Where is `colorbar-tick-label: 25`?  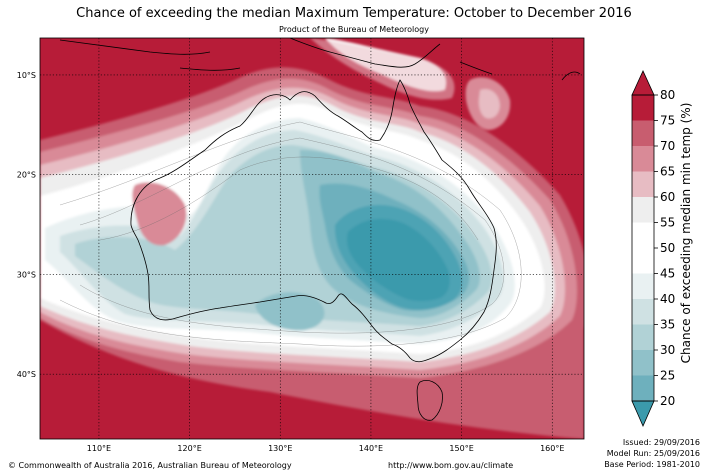 colorbar-tick-label: 25 is located at coordinates (667, 376).